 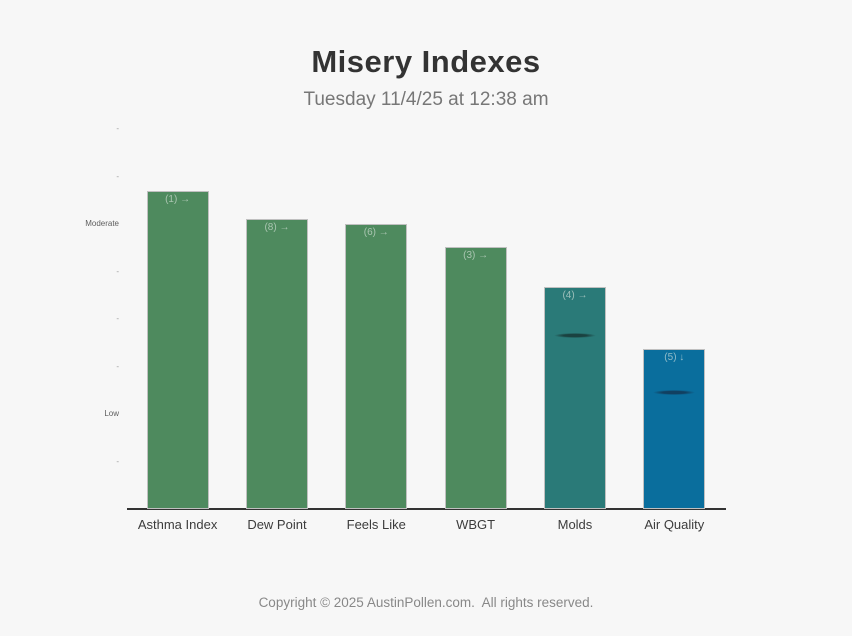 I want to click on bar-rank-trend-label: (4) →, so click(x=575, y=296).